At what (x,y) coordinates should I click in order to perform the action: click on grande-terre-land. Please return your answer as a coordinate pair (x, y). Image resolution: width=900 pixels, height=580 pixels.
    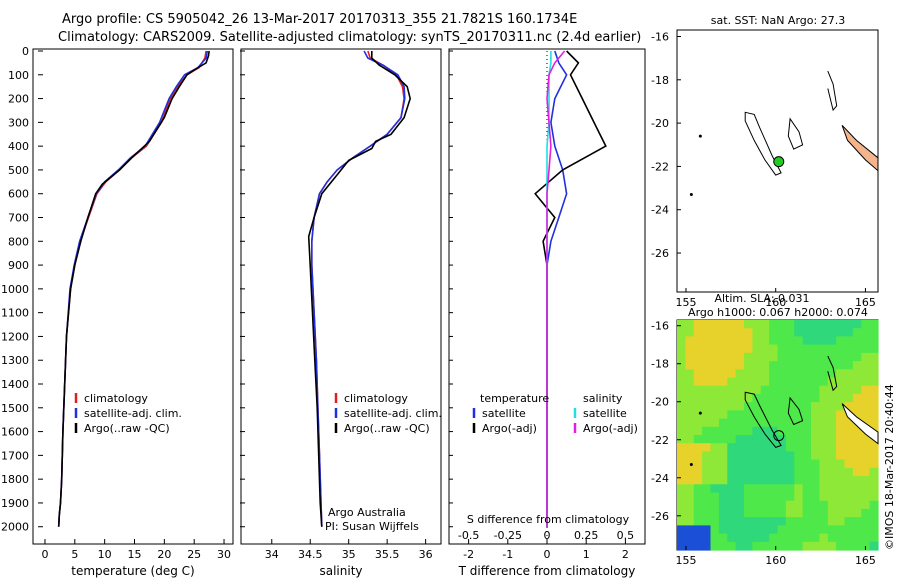
    Looking at the image, I should click on (860, 424).